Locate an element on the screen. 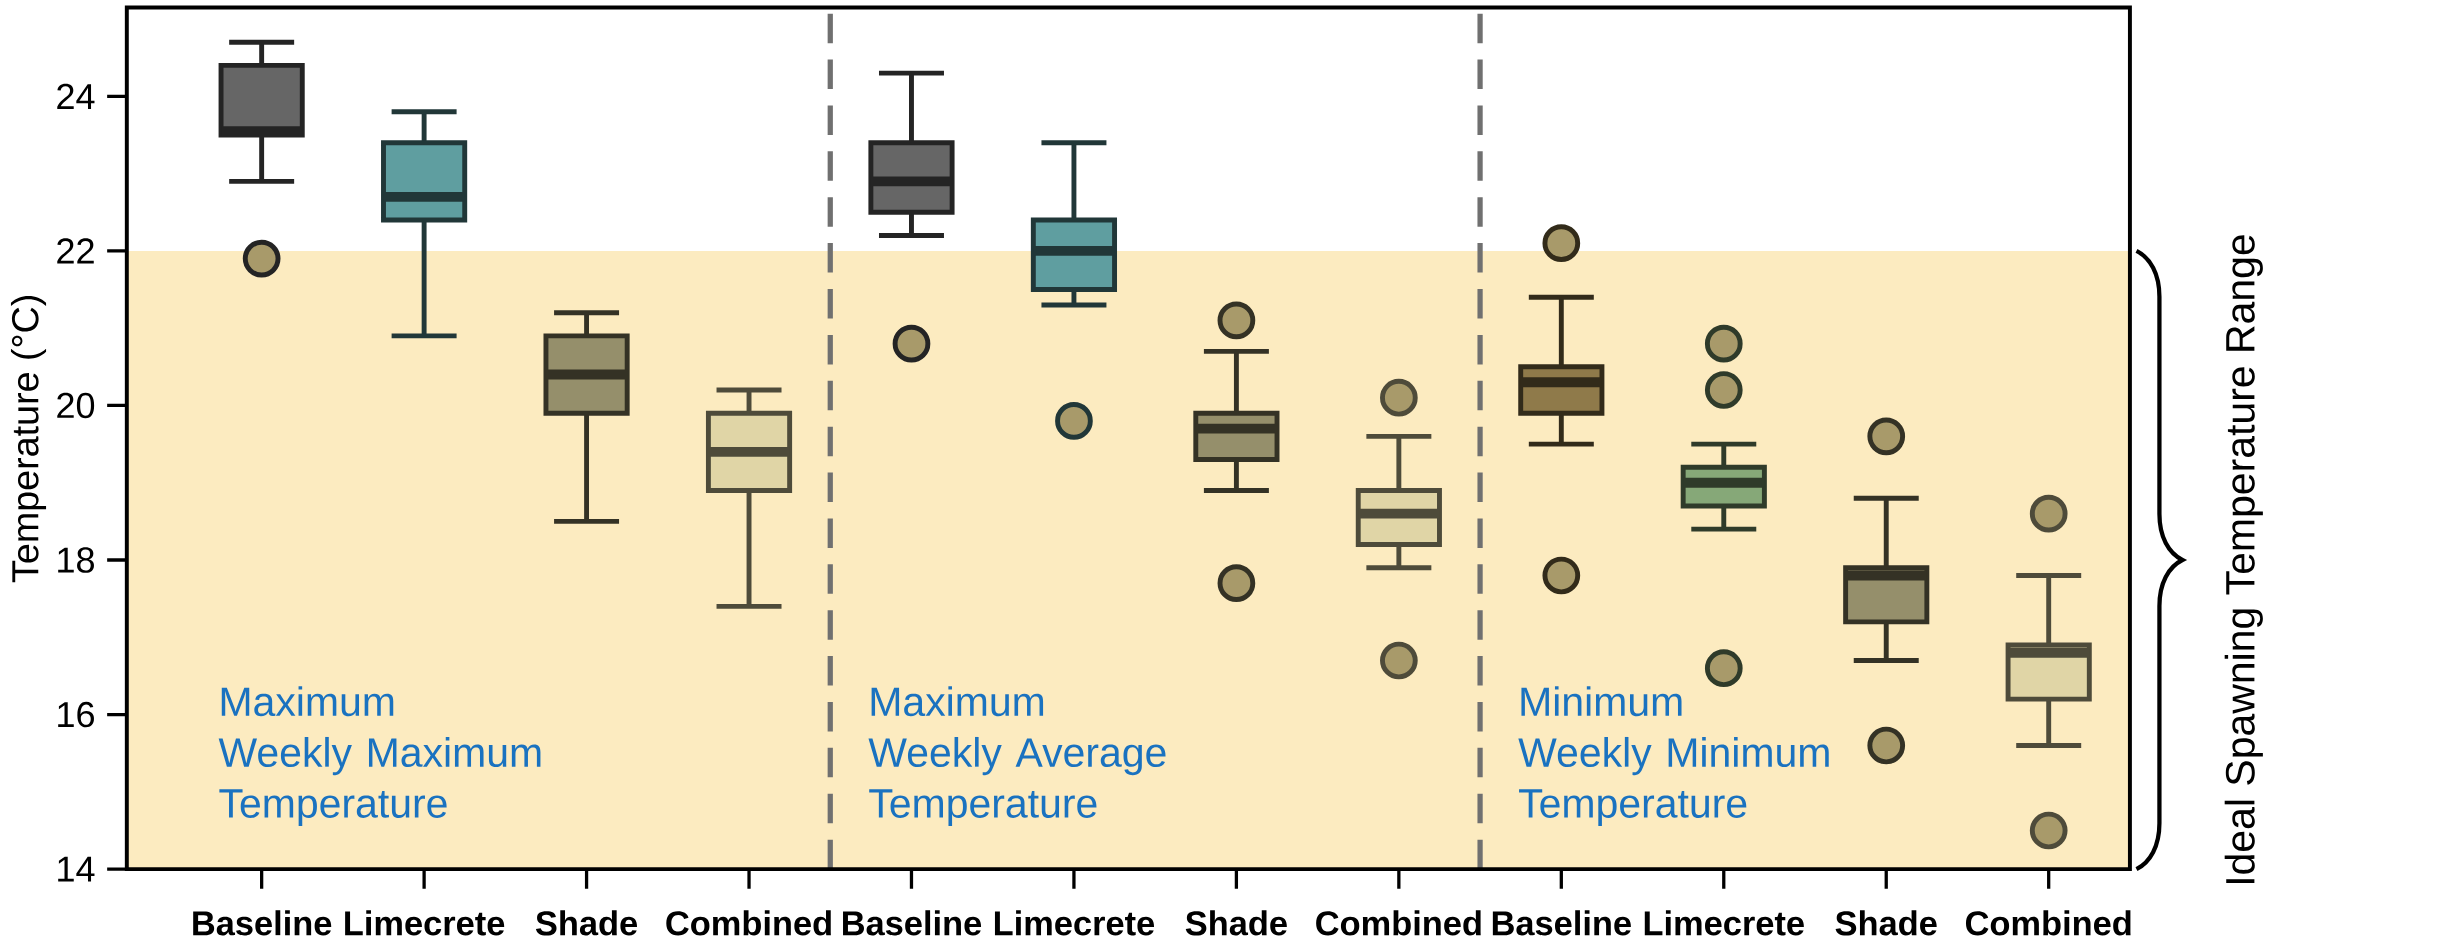  annotation: Maximum Weekly Maximum Temperature is located at coordinates (379, 755).